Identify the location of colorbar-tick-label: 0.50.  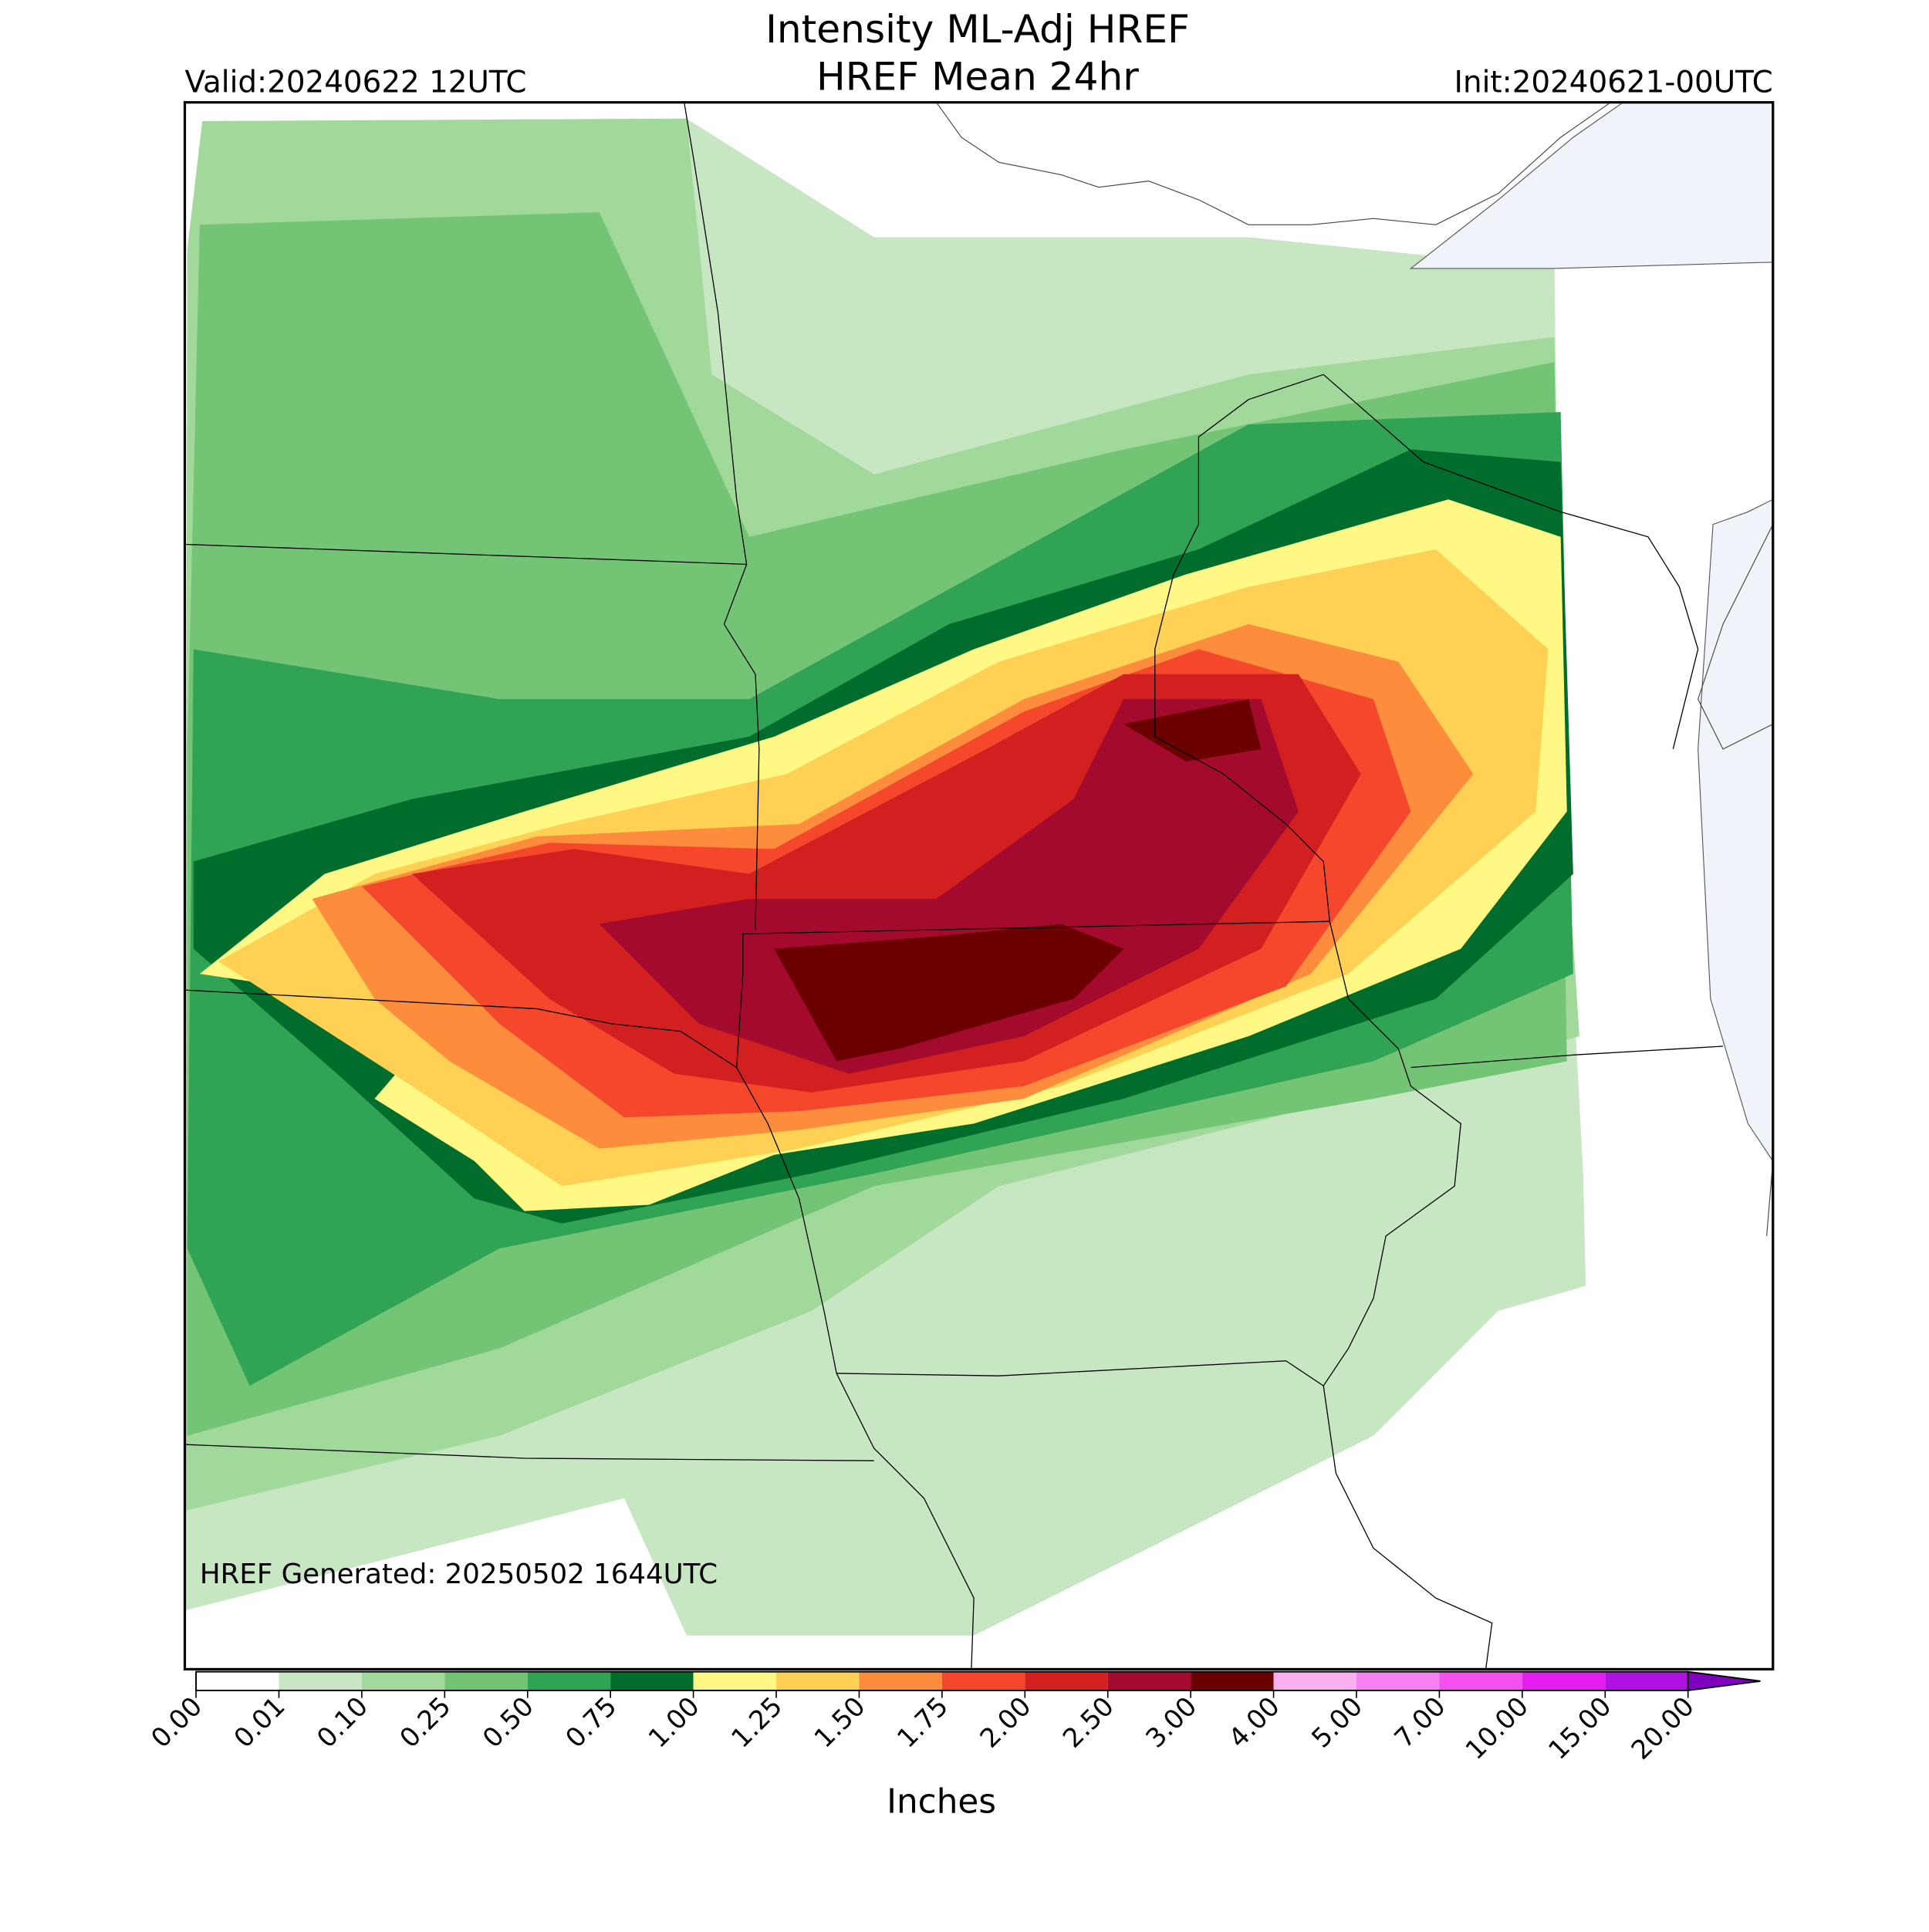
(508, 1723).